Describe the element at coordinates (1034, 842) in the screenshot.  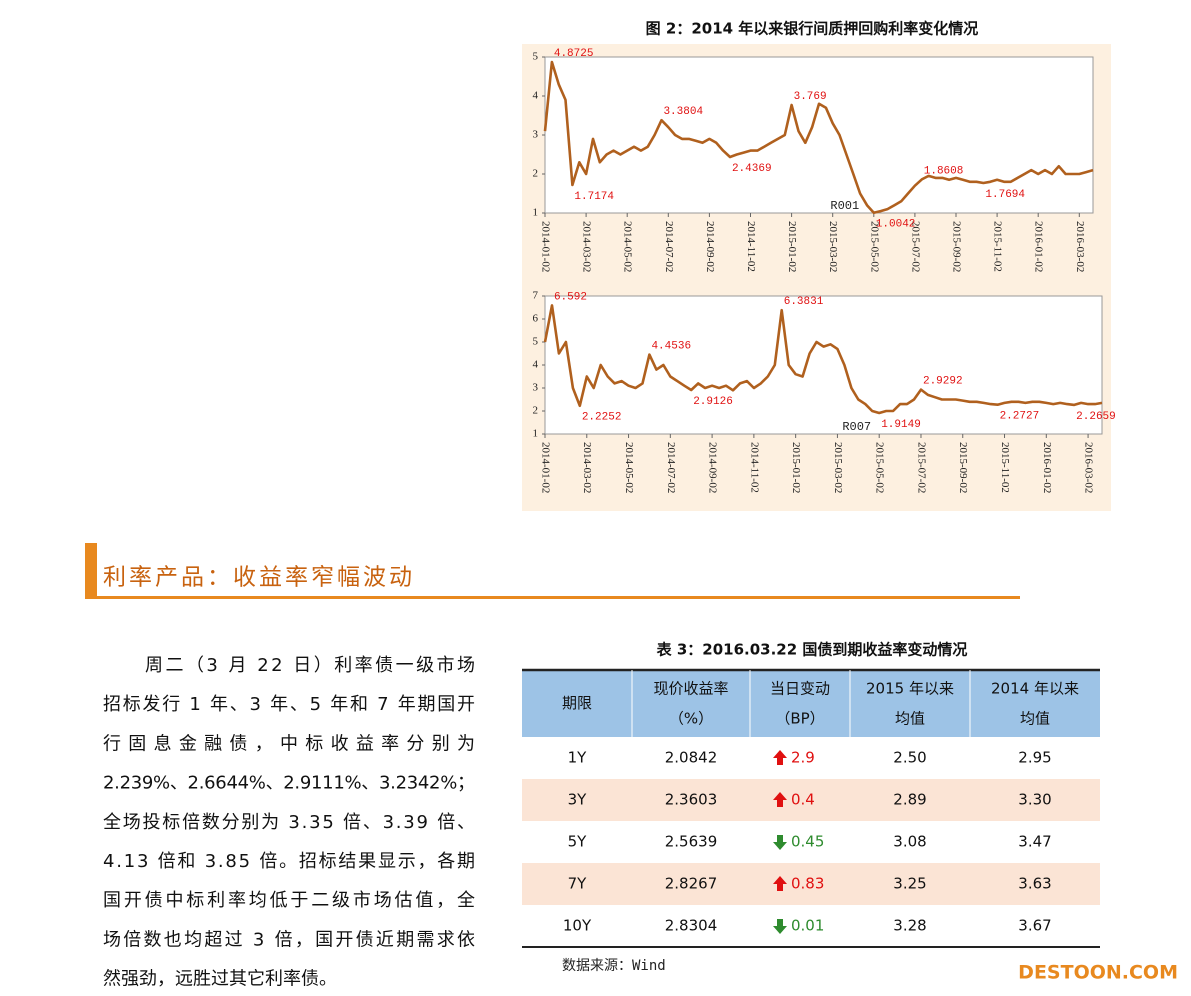
I see `table-cell: 3.47` at that location.